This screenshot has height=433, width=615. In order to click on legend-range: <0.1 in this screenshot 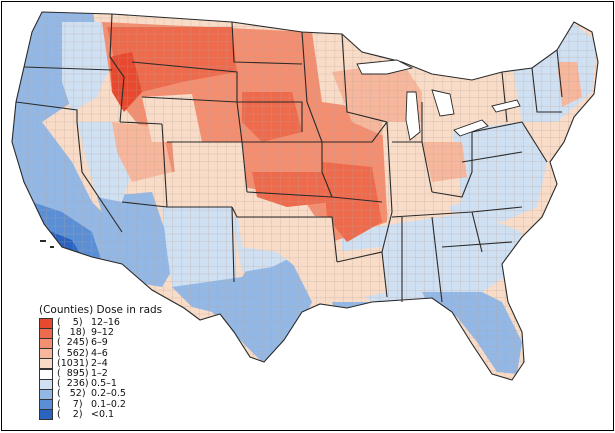, I will do `click(102, 415)`.